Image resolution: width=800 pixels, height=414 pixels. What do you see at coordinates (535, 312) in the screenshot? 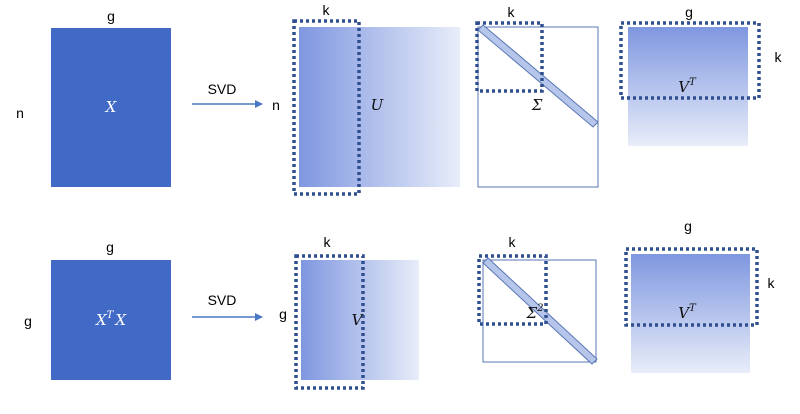
I see `bottom-sigma-label: Σ2` at bounding box center [535, 312].